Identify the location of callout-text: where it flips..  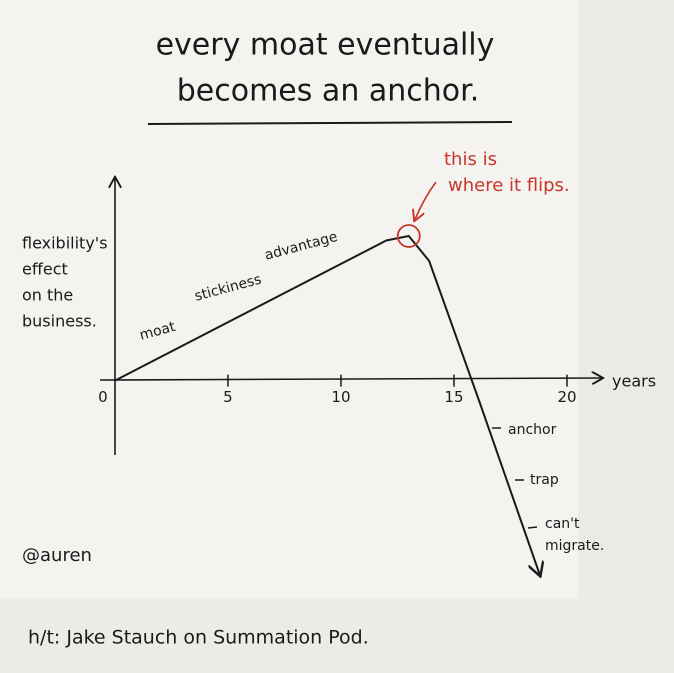
(509, 185).